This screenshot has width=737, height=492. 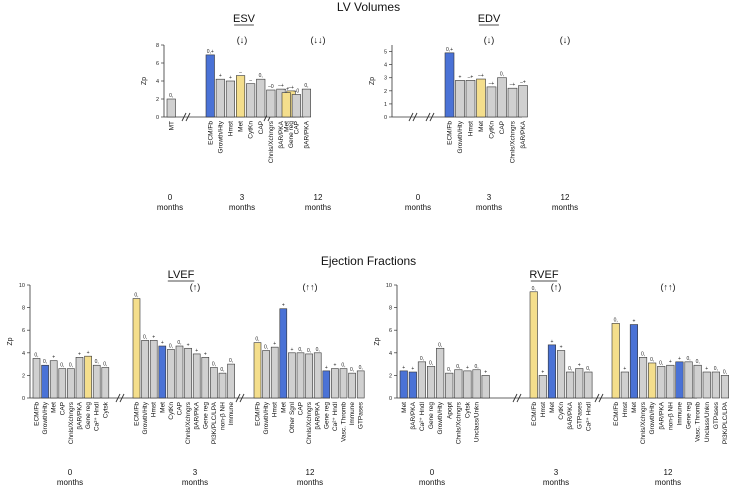 What do you see at coordinates (242, 197) in the screenshot?
I see `month-number: 3` at bounding box center [242, 197].